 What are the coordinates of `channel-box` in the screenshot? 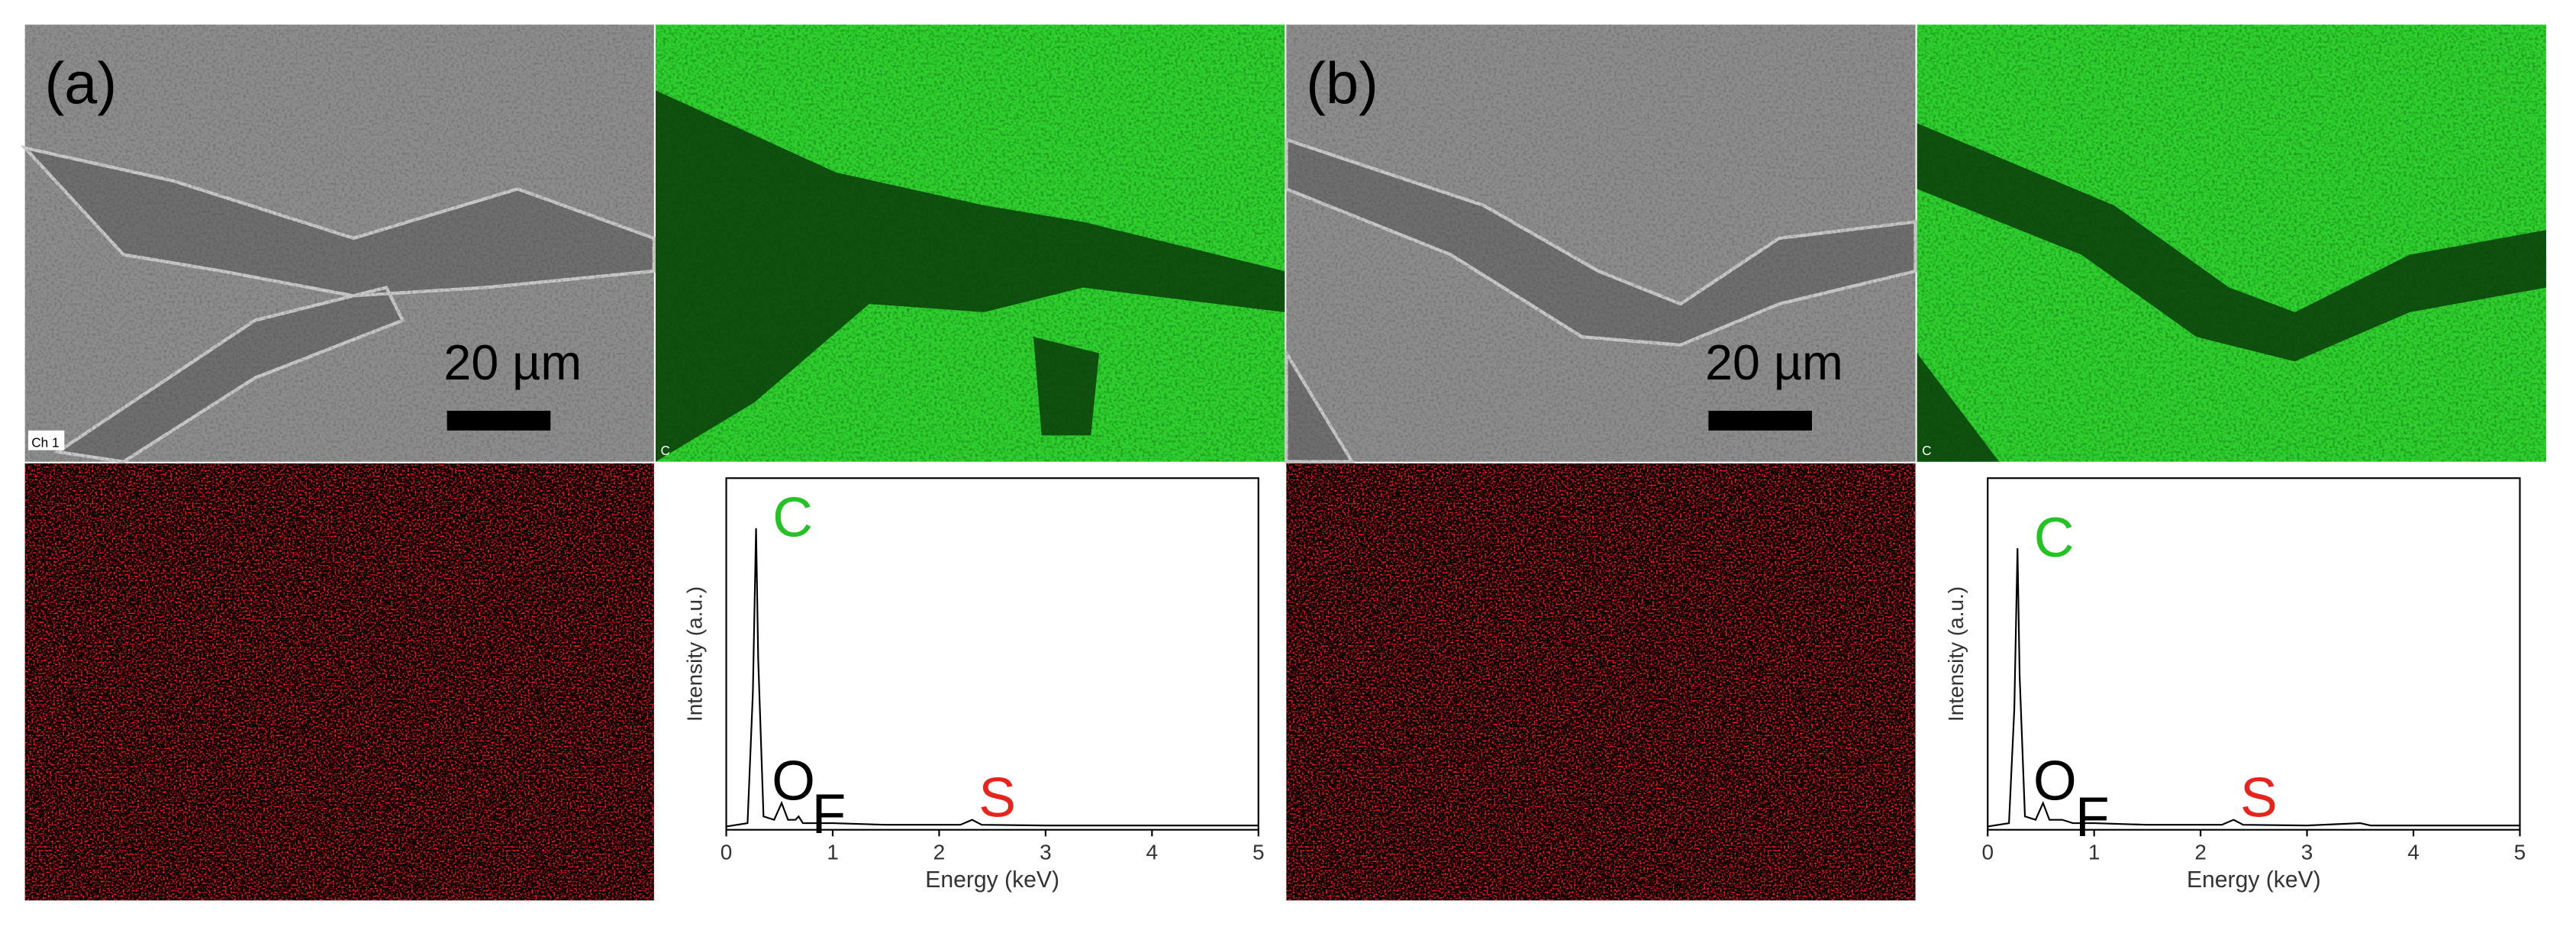 It's located at (46, 440).